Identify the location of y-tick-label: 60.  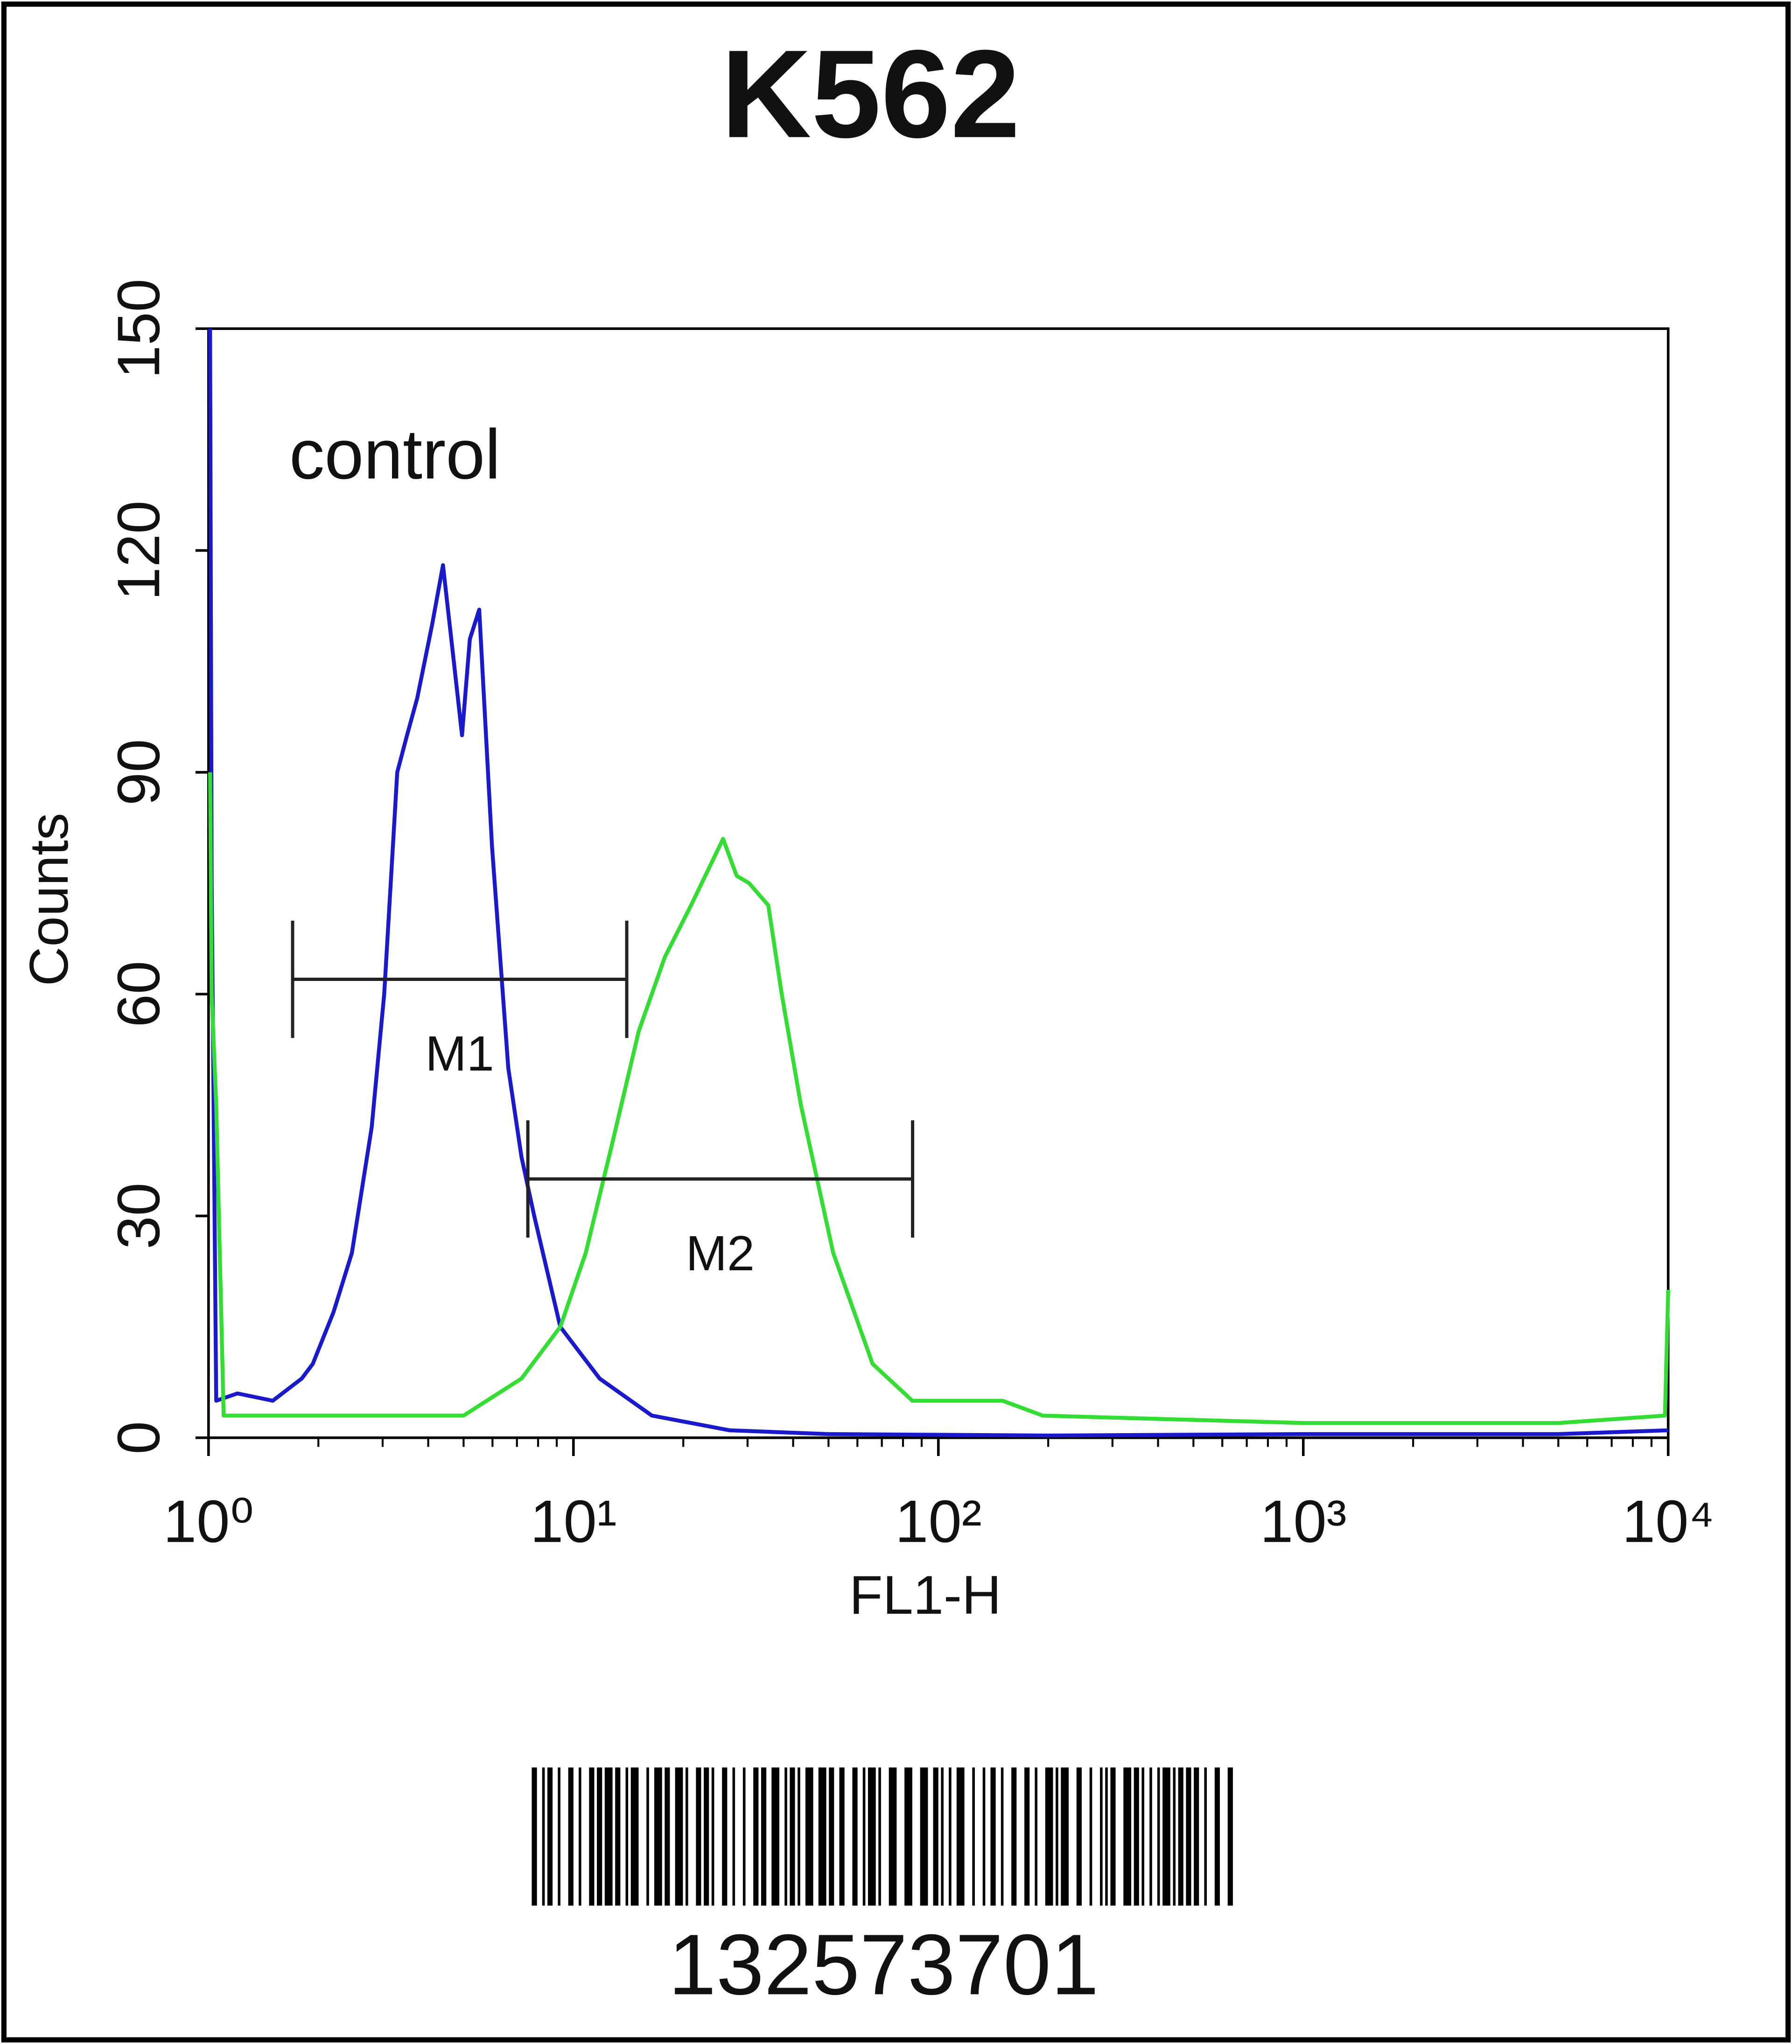
(138, 994).